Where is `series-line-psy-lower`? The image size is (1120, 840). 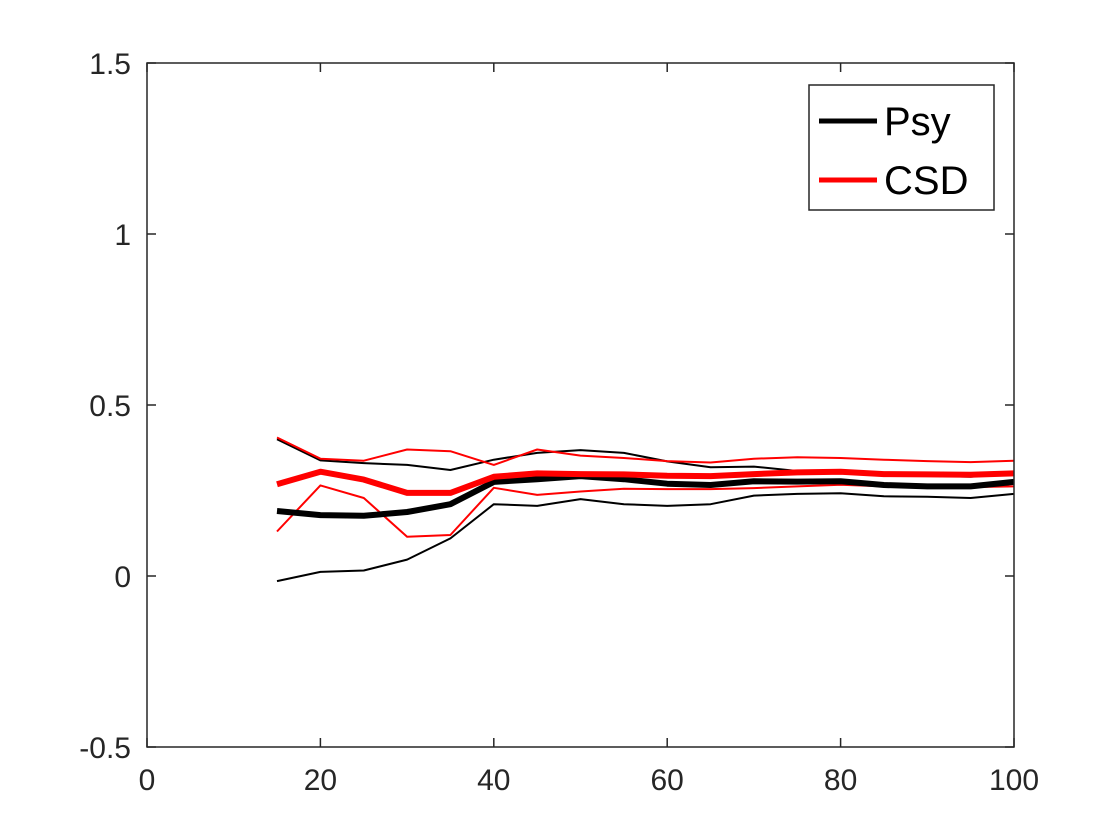
series-line-psy-lower is located at coordinates (645, 537).